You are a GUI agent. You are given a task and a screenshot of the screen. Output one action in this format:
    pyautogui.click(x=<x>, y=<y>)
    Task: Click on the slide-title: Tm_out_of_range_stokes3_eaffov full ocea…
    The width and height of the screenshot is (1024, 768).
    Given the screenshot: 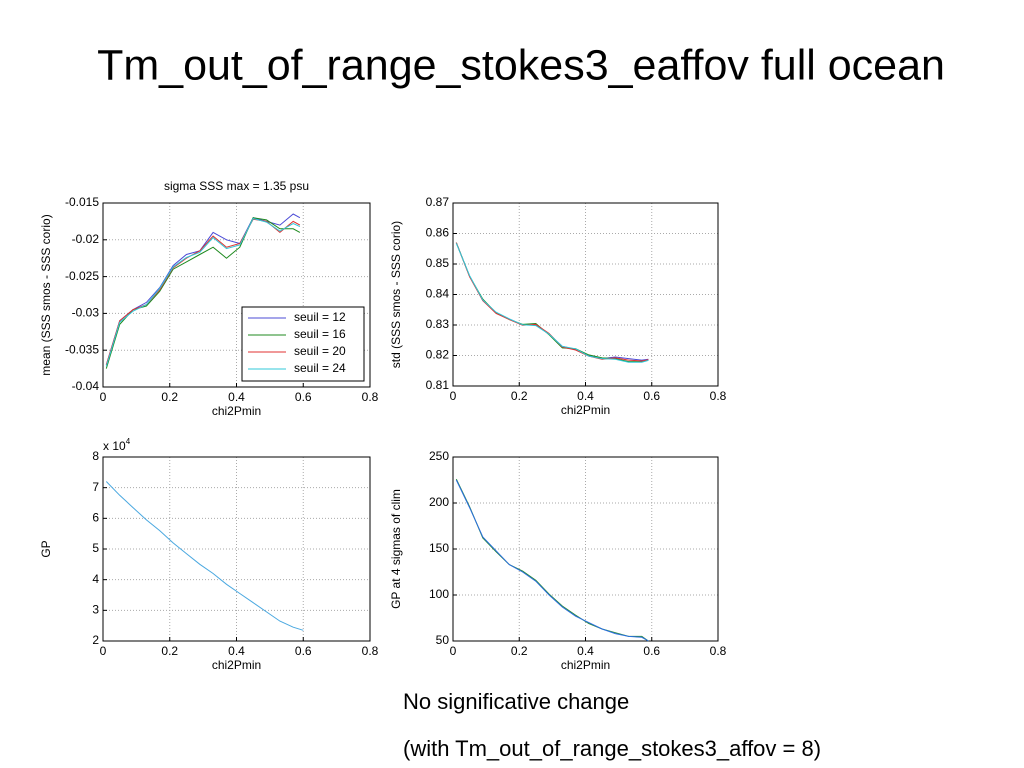 What is the action you would take?
    pyautogui.click(x=521, y=65)
    